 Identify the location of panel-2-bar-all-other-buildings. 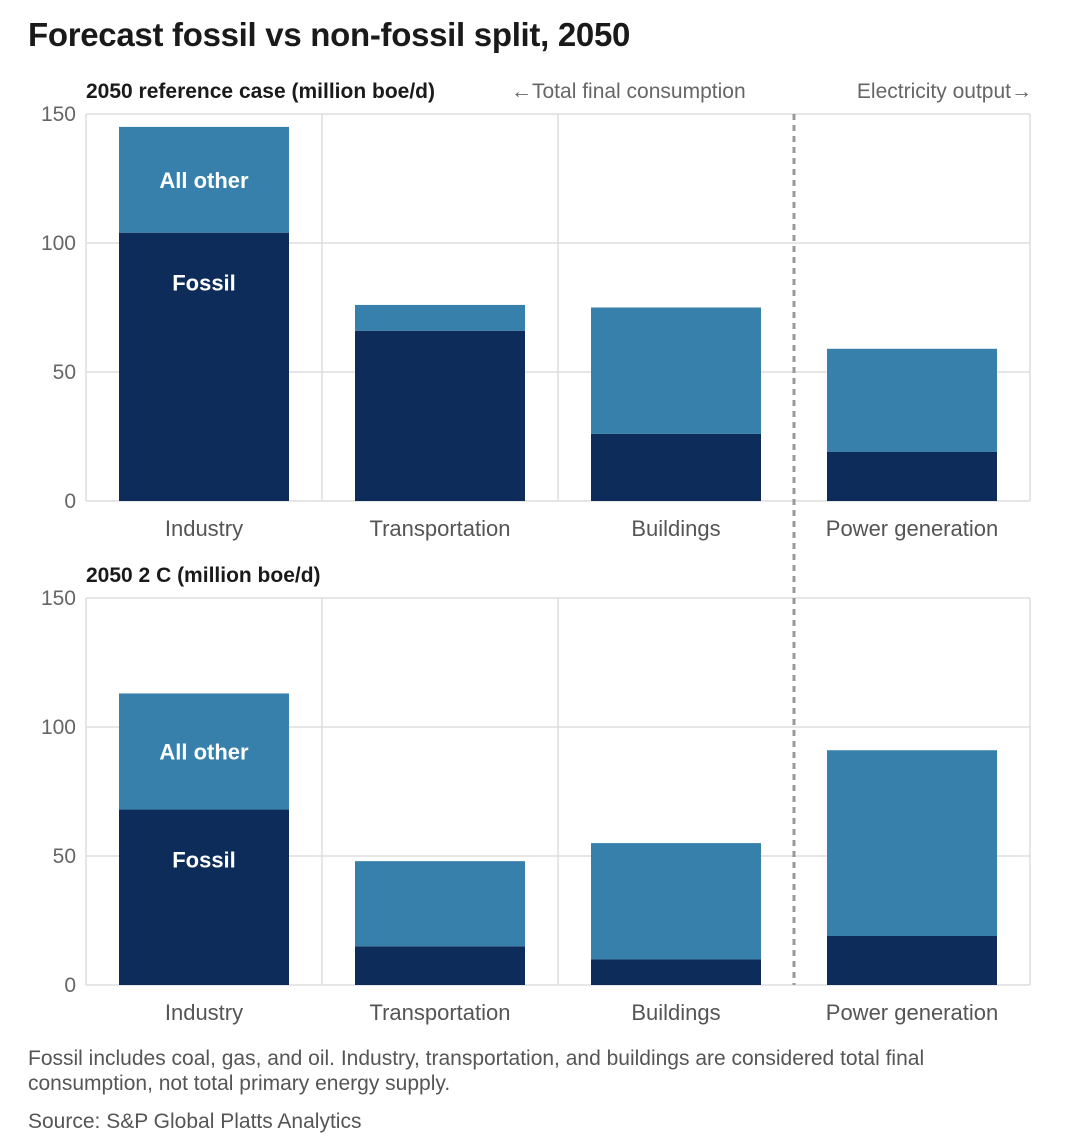
(676, 901).